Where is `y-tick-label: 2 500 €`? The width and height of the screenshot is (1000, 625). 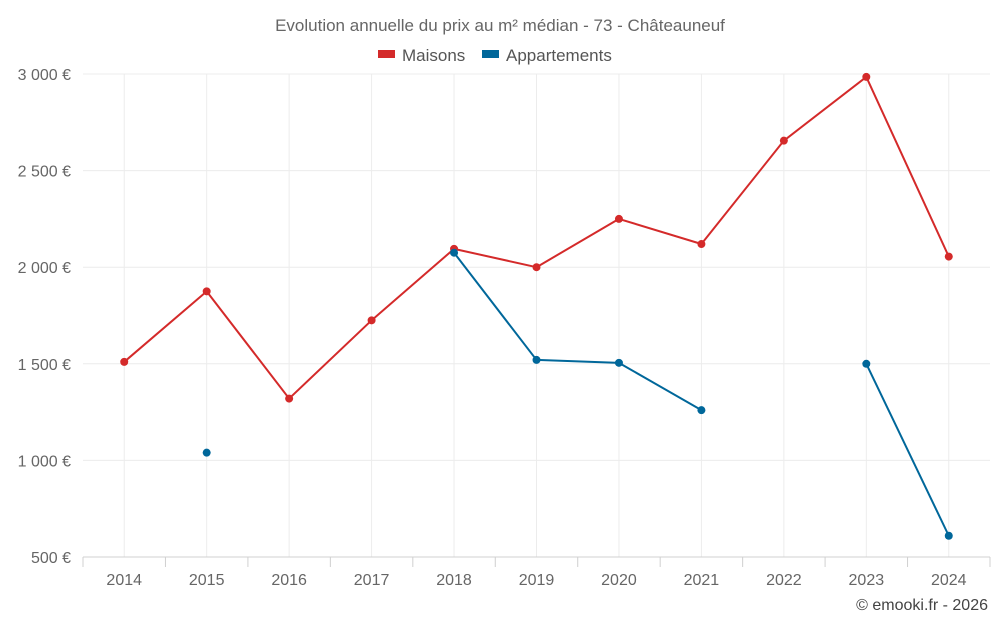
y-tick-label: 2 500 € is located at coordinates (44, 172).